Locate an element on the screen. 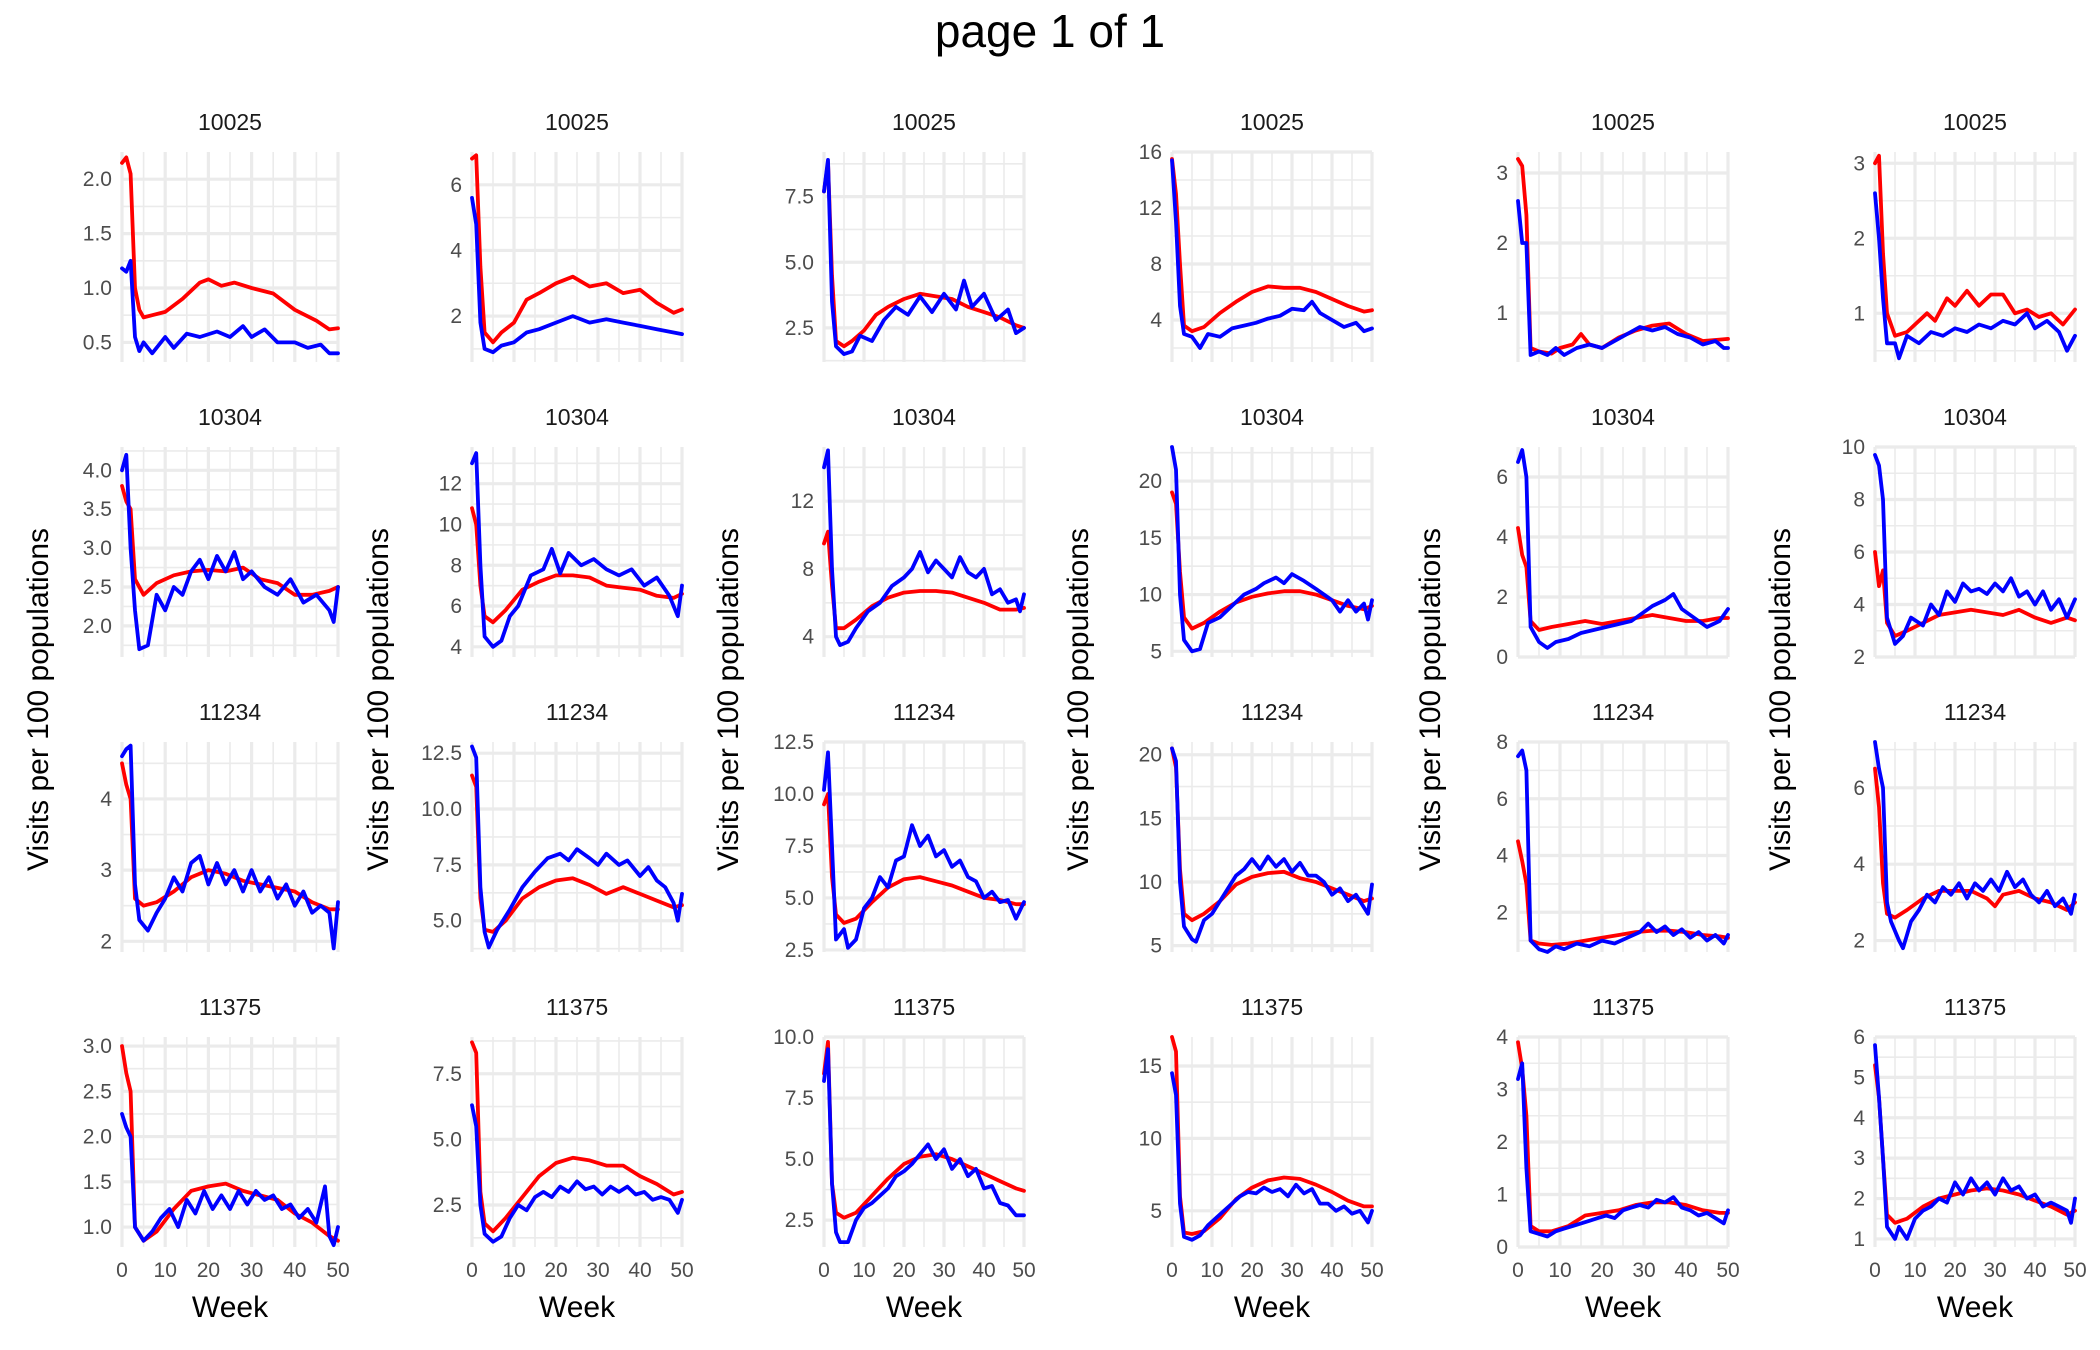 The width and height of the screenshot is (2100, 1350). y-tick-label: 8 is located at coordinates (1502, 742).